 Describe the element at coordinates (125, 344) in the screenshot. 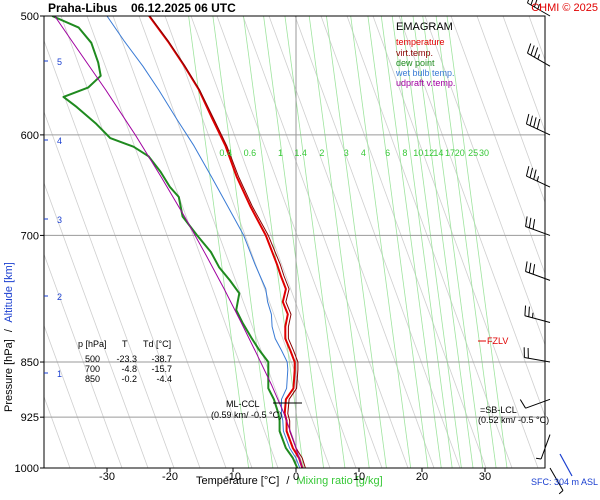

I see `table-header-t: T` at that location.